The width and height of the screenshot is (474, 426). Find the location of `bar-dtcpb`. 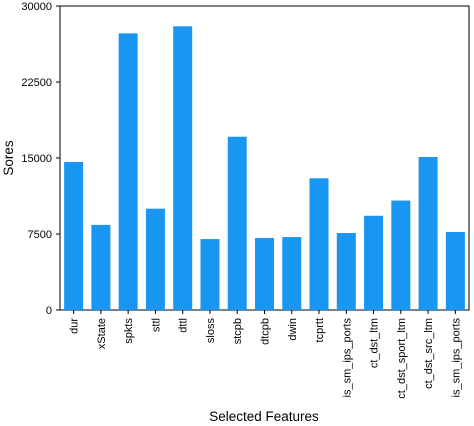

bar-dtcpb is located at coordinates (264, 274).